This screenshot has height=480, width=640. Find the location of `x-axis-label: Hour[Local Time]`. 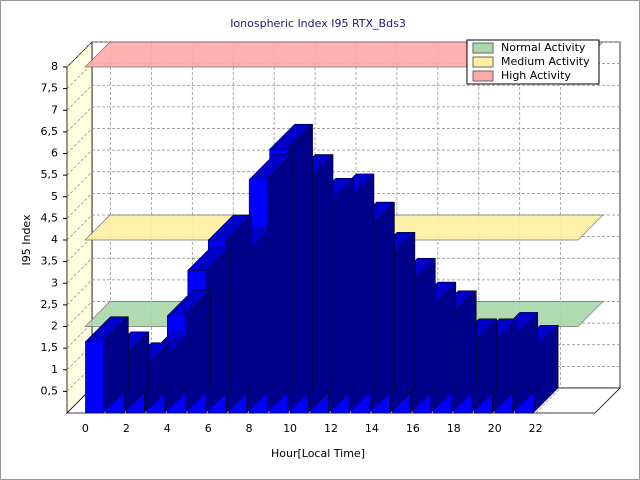

x-axis-label: Hour[Local Time] is located at coordinates (318, 453).